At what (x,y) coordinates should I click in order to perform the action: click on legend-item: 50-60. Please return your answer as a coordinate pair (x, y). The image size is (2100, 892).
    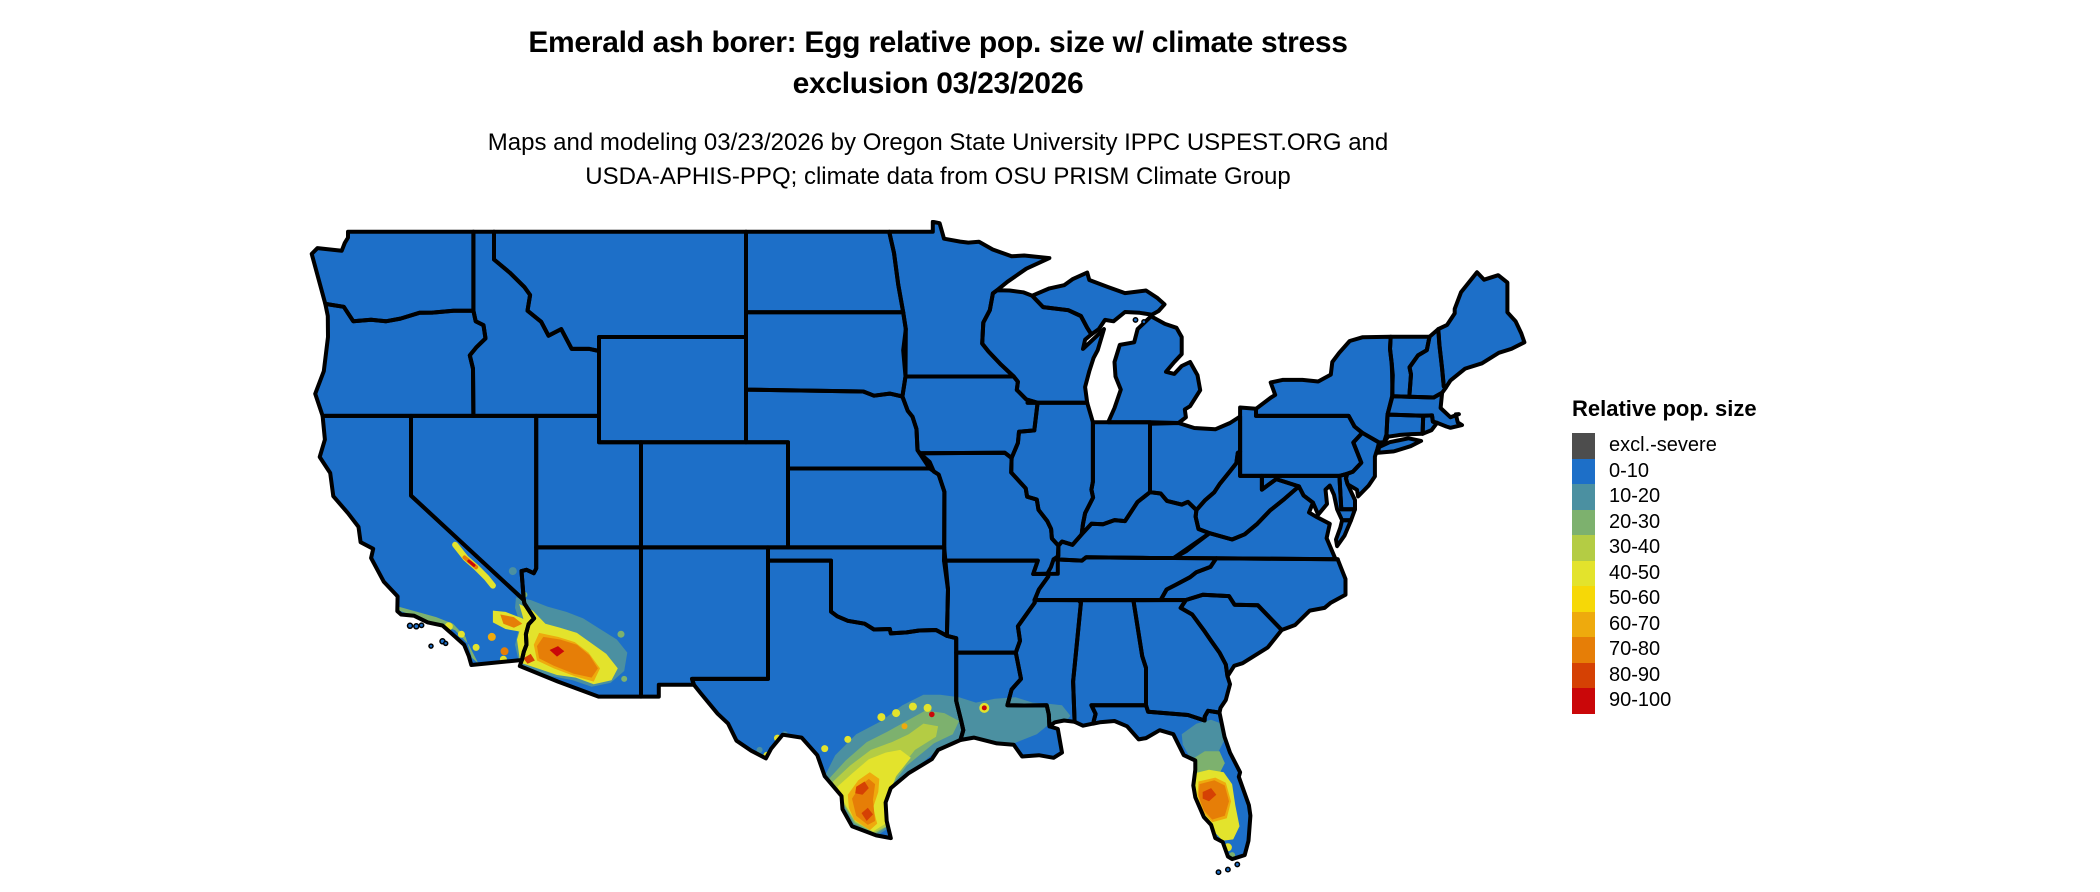
    Looking at the image, I should click on (1664, 599).